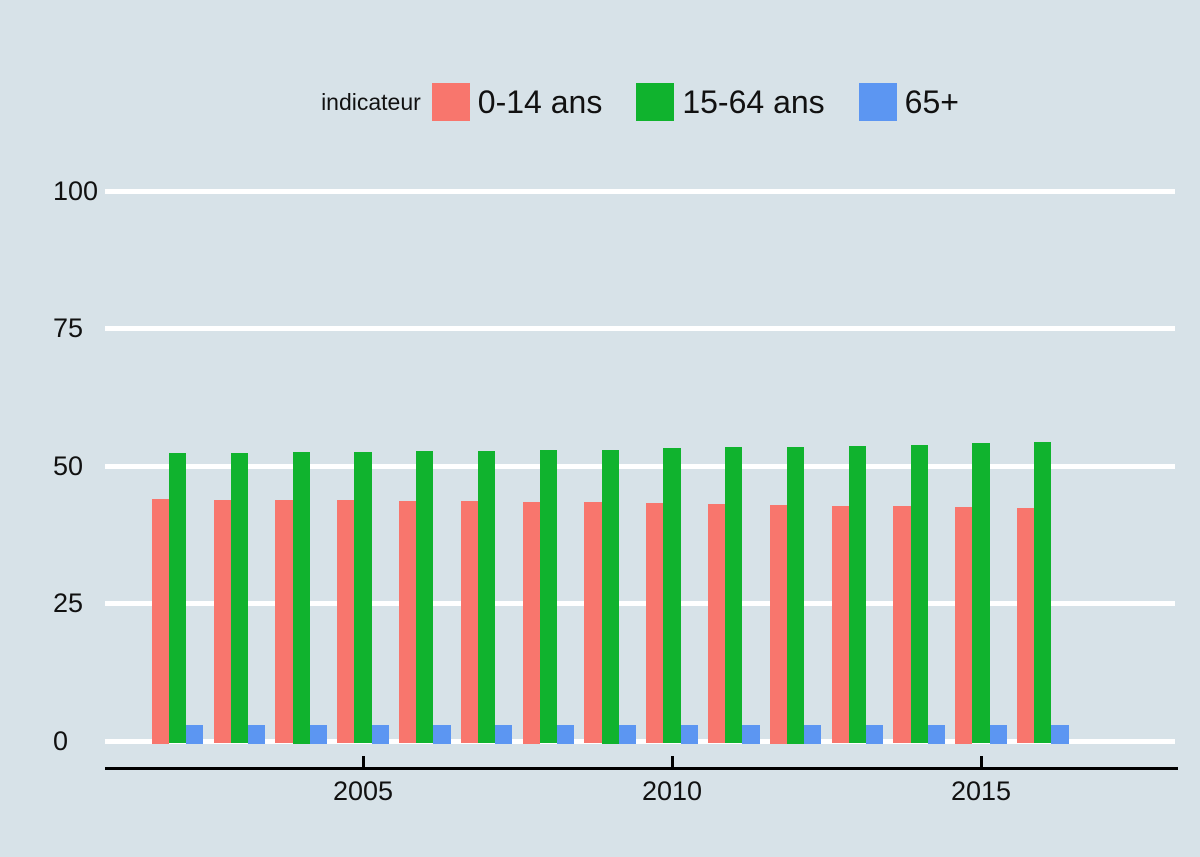 The width and height of the screenshot is (1200, 857). Describe the element at coordinates (363, 761) in the screenshot. I see `x-tick-2005` at that location.